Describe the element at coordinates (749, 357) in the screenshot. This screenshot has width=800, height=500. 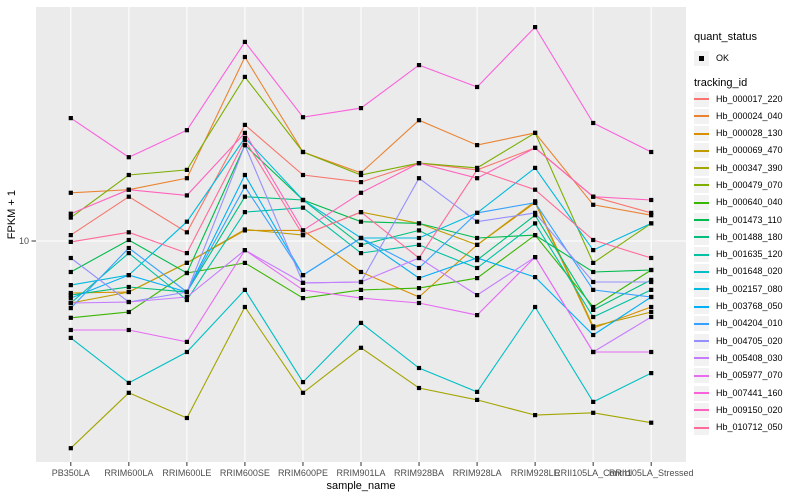
I see `legend-entry-label: Hb_005408_030` at that location.